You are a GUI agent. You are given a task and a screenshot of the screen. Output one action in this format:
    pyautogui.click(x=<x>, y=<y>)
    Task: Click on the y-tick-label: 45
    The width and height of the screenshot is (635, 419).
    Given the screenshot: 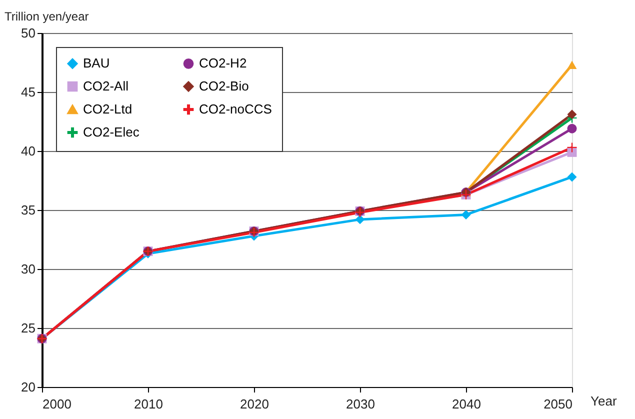 What is the action you would take?
    pyautogui.click(x=28, y=92)
    